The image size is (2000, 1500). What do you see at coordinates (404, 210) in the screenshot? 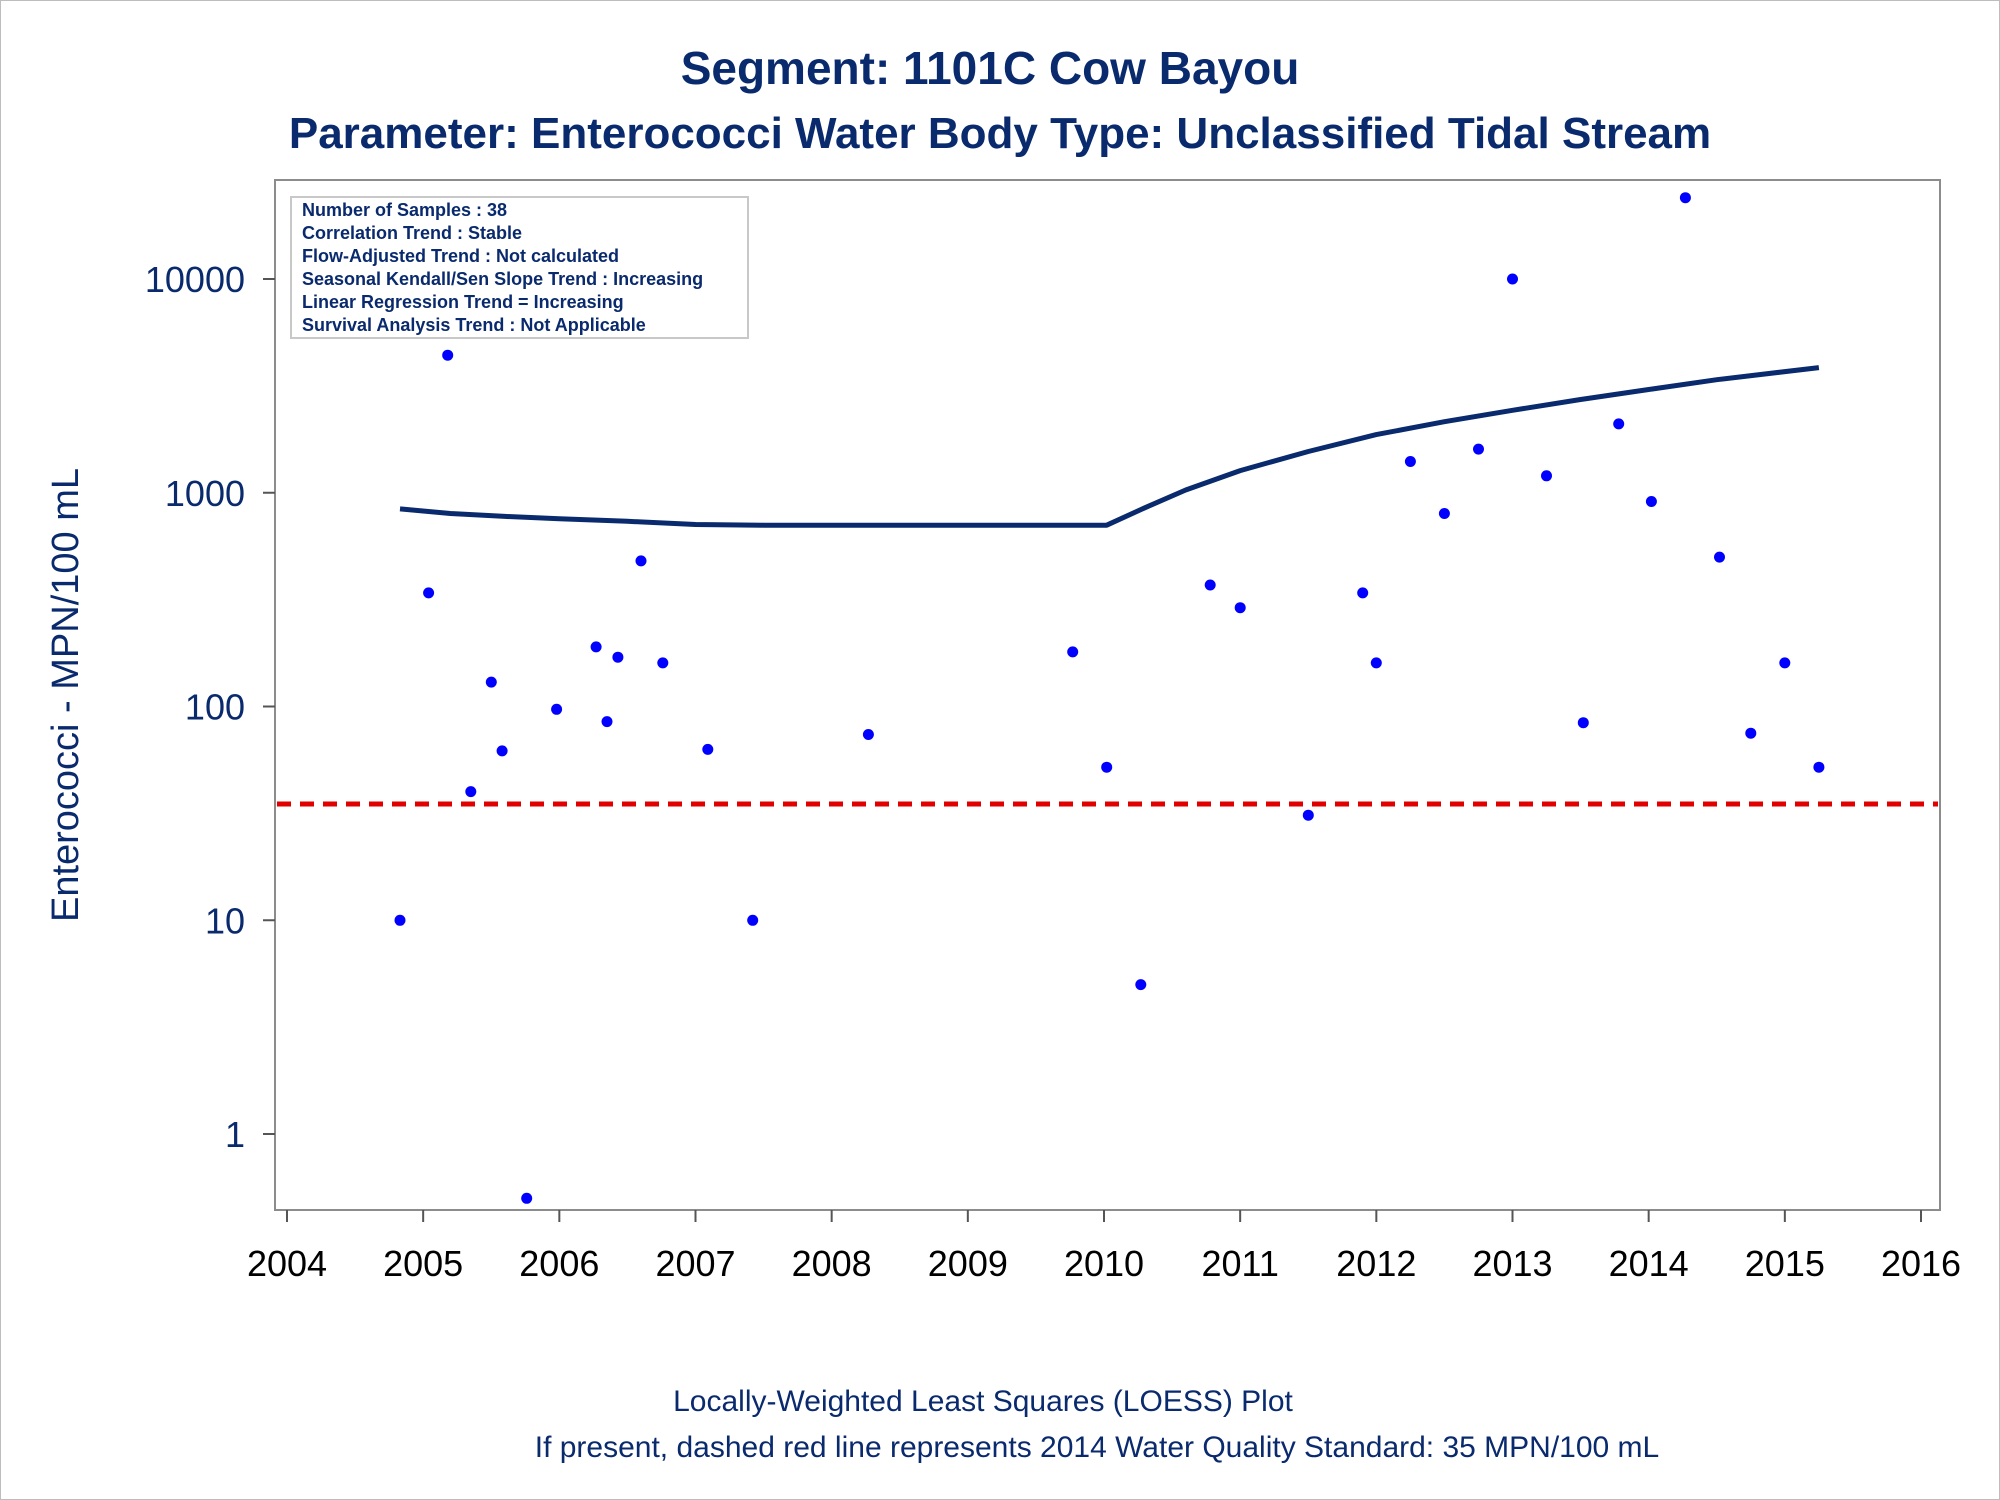
I see `info-line: Number of Samples : 38` at bounding box center [404, 210].